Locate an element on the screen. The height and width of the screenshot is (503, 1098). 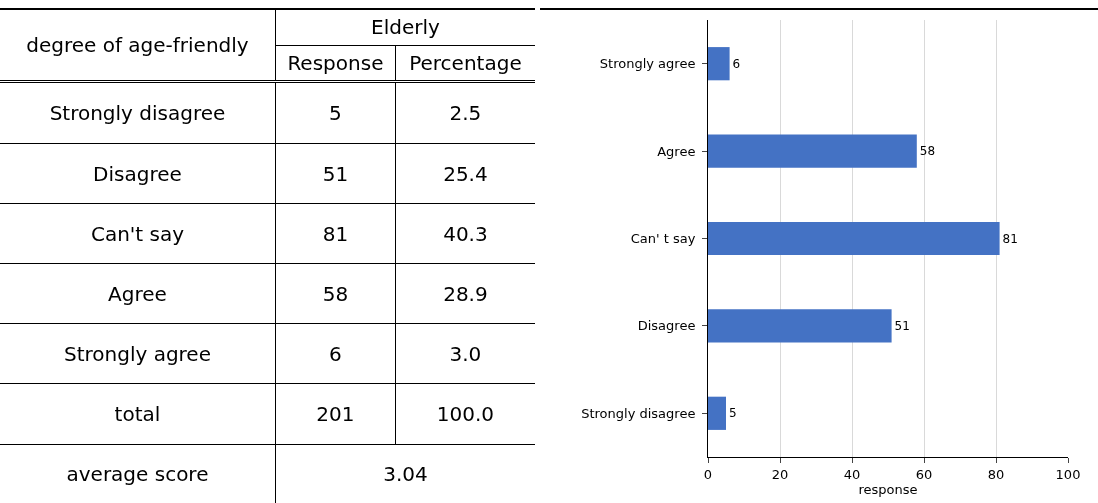
category-label: Strongly agree is located at coordinates (138, 353).